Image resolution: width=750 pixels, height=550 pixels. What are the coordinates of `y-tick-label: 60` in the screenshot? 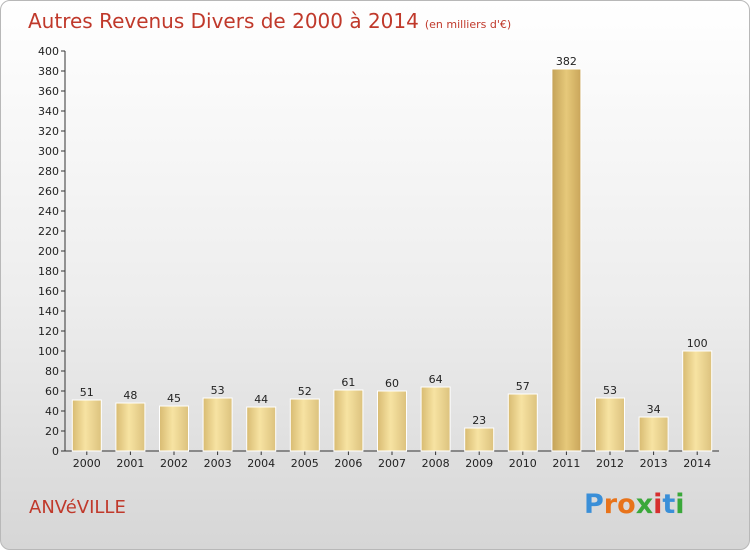 It's located at (52, 391).